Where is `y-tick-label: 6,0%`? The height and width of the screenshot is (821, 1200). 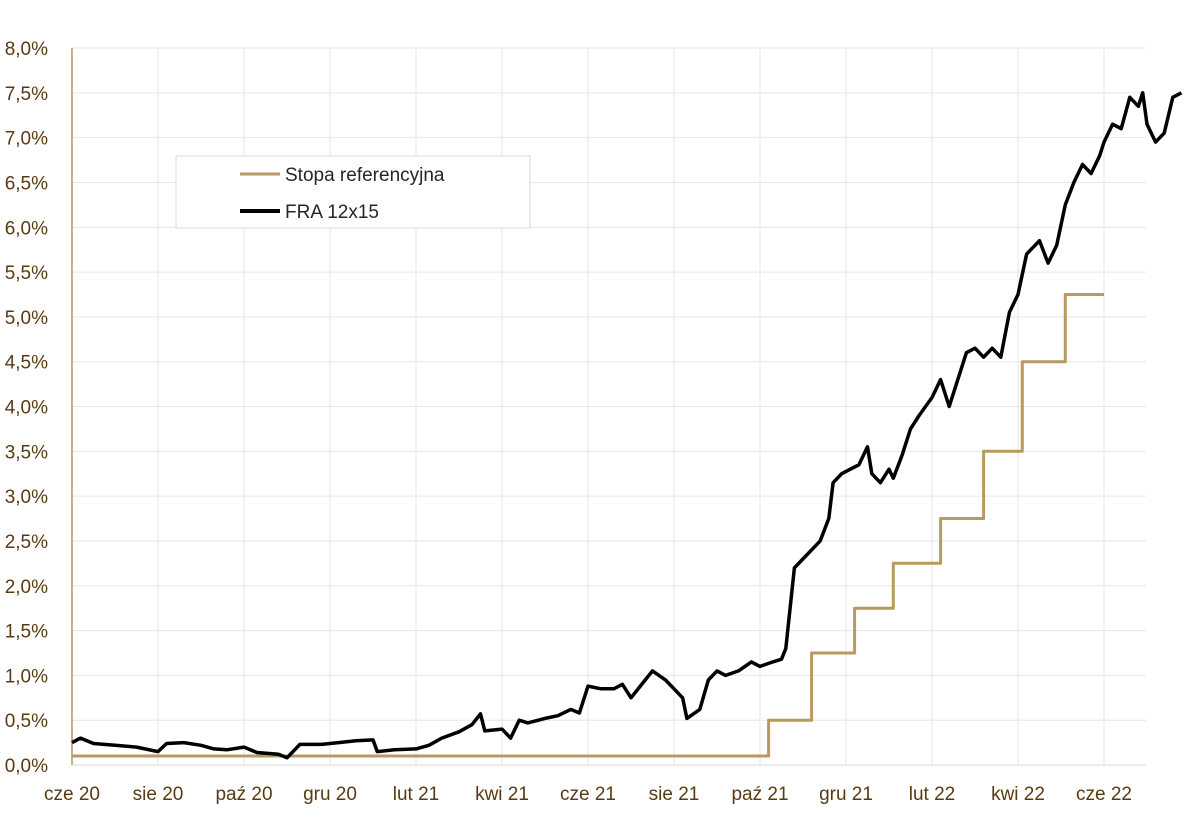
y-tick-label: 6,0% is located at coordinates (26, 228).